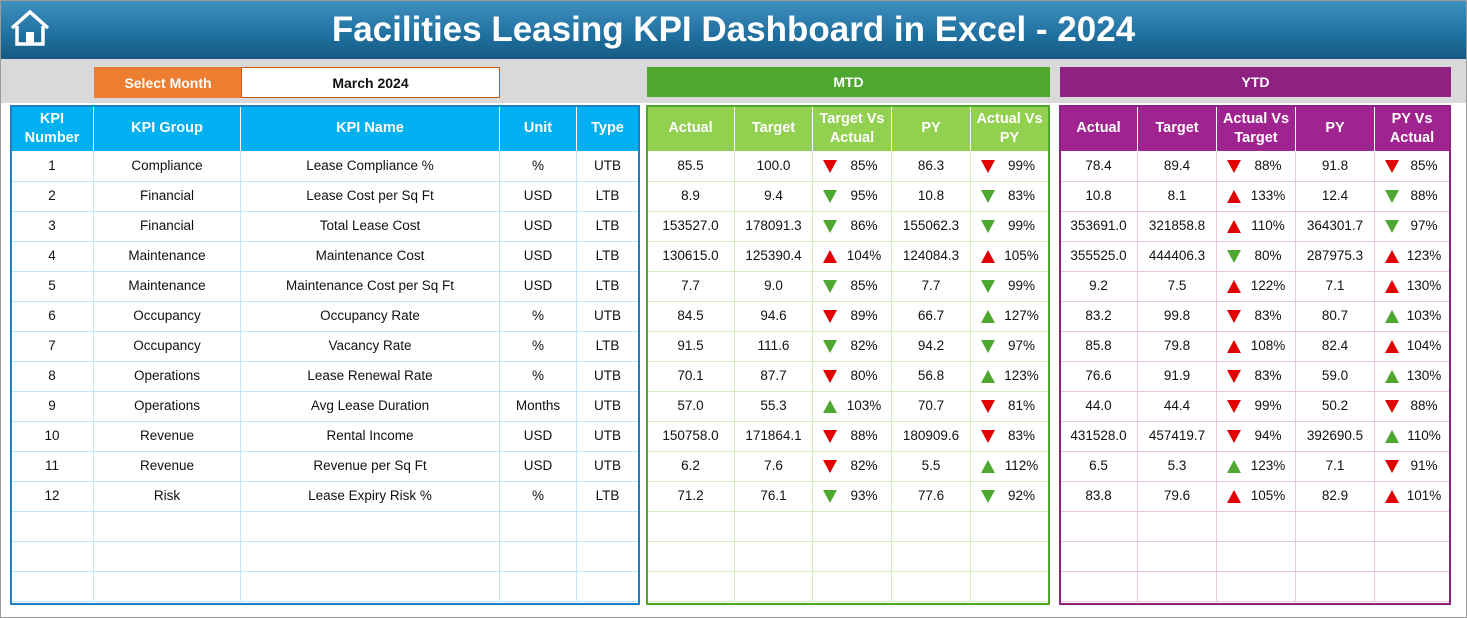  I want to click on table-cell: 97%, so click(1010, 347).